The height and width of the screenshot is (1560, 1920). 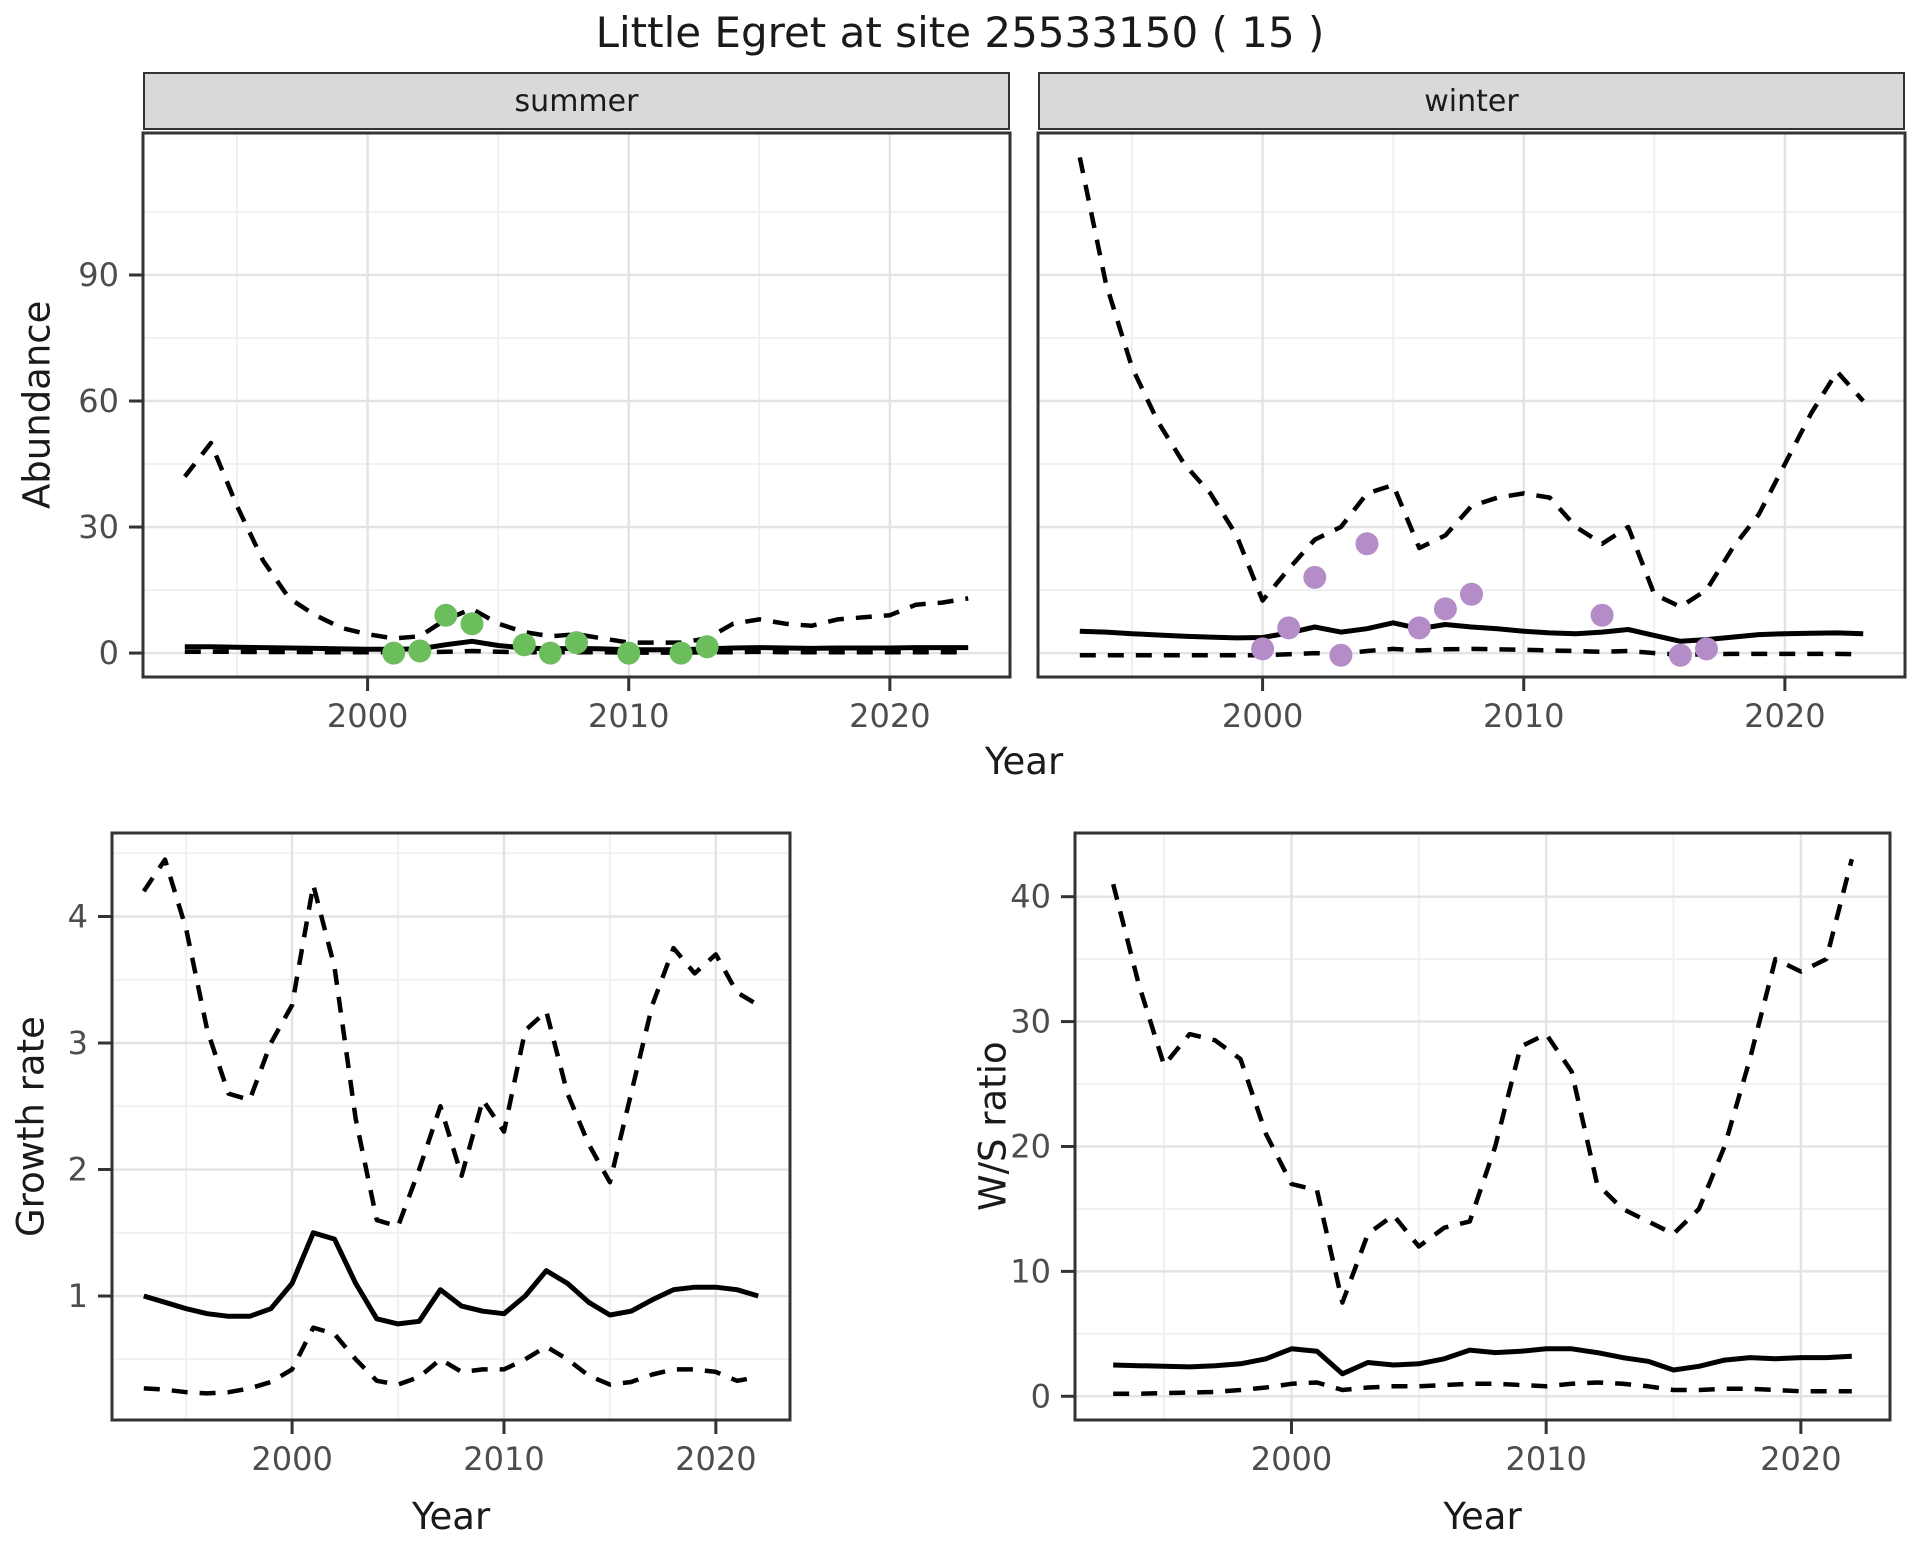 I want to click on facet-strip-winter-label: winter, so click(x=1471, y=101).